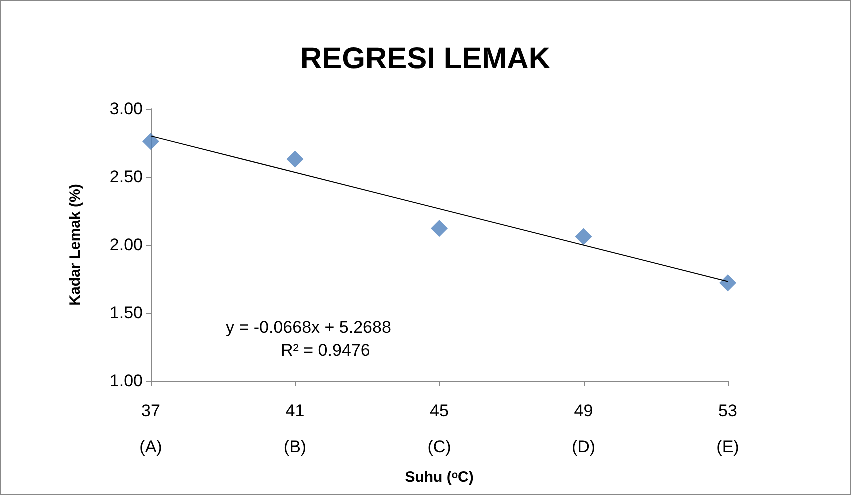  Describe the element at coordinates (440, 429) in the screenshot. I see `x-tick-label: 45 (C)` at that location.